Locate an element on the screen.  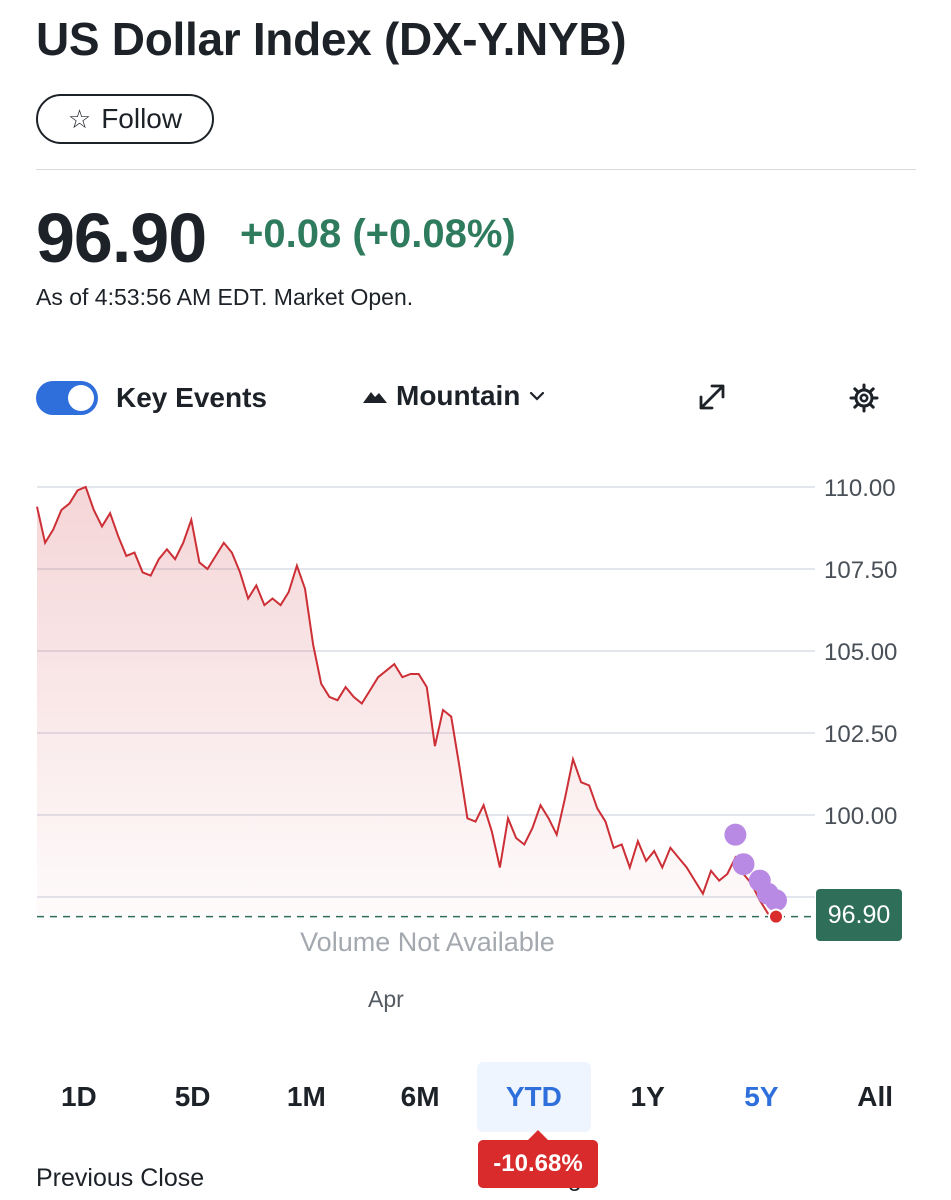
range-tab-ytd: YTD is located at coordinates (534, 1097).